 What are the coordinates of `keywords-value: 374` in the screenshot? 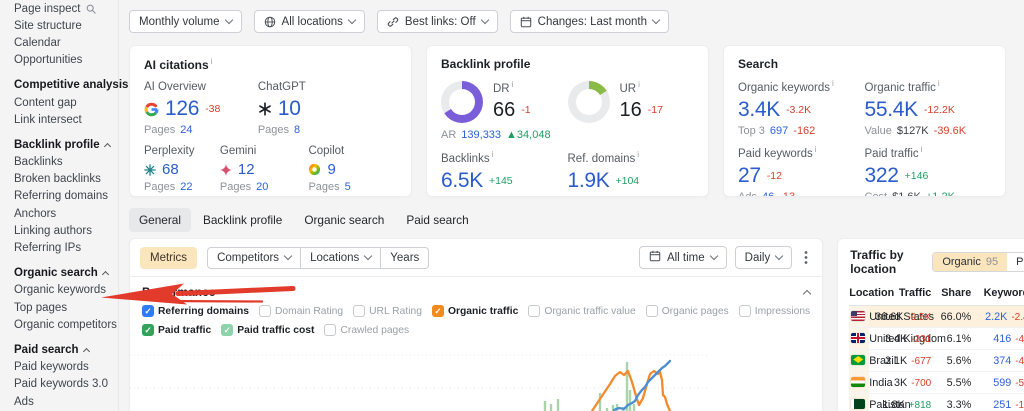 It's located at (1002, 360).